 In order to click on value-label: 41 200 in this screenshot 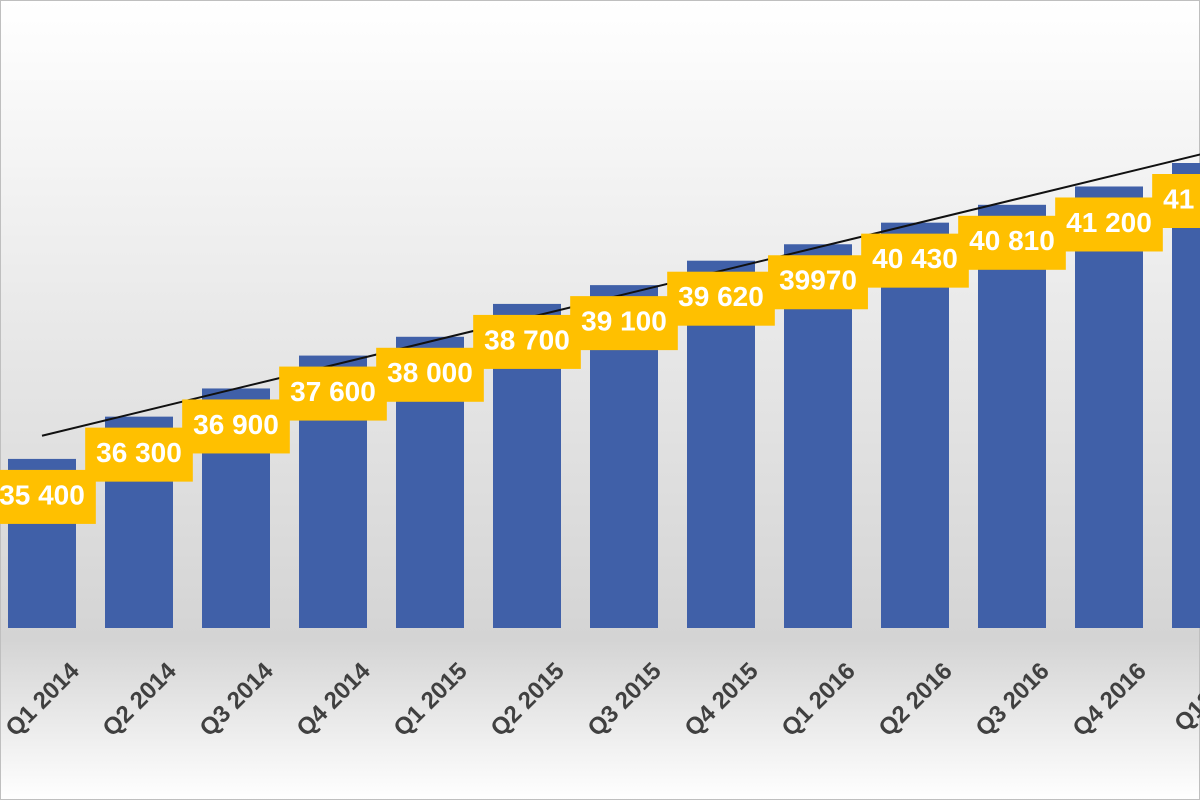, I will do `click(1109, 222)`.